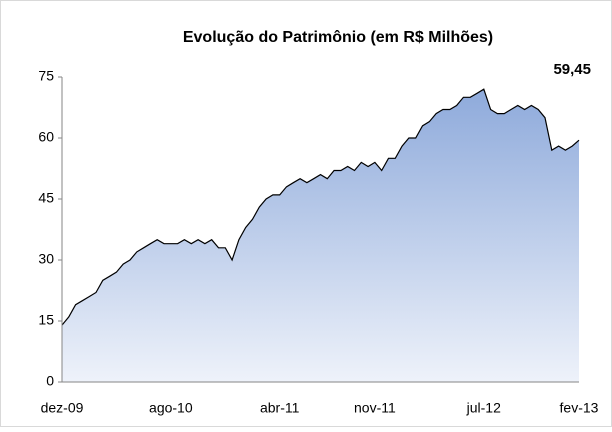  Describe the element at coordinates (483, 408) in the screenshot. I see `x-tick-label: jul-12` at that location.